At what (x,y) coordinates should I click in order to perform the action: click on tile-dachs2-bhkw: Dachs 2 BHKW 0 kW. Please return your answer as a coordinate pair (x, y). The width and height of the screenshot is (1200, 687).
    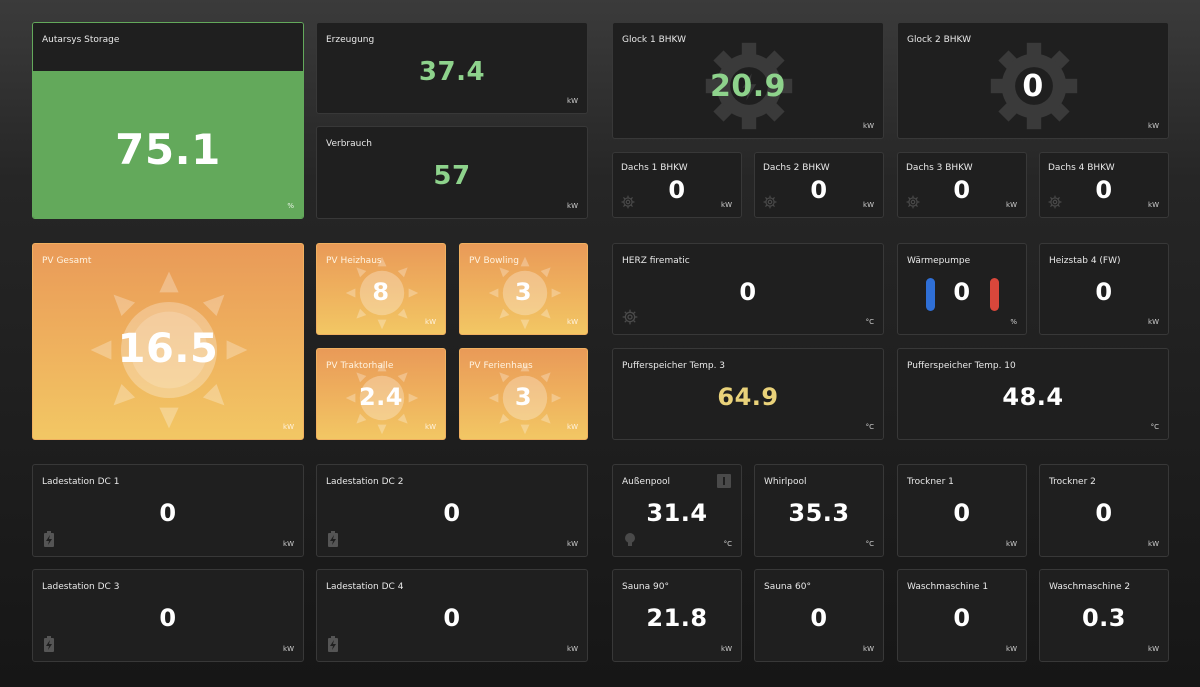
    Looking at the image, I should click on (819, 185).